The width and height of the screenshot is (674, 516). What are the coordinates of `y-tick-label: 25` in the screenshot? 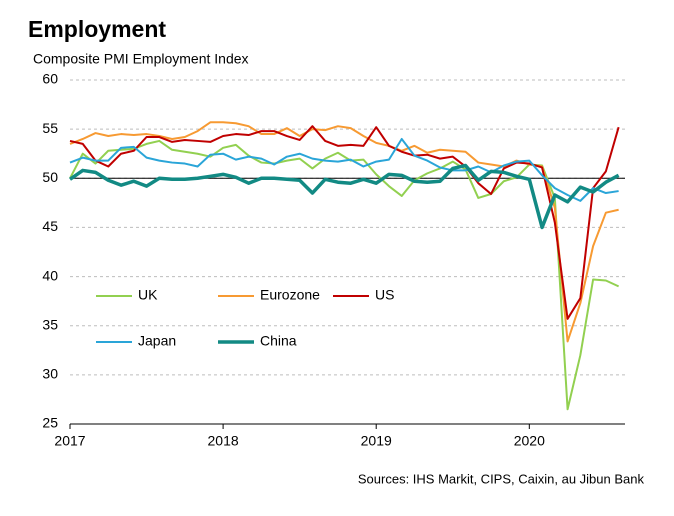 It's located at (50, 423).